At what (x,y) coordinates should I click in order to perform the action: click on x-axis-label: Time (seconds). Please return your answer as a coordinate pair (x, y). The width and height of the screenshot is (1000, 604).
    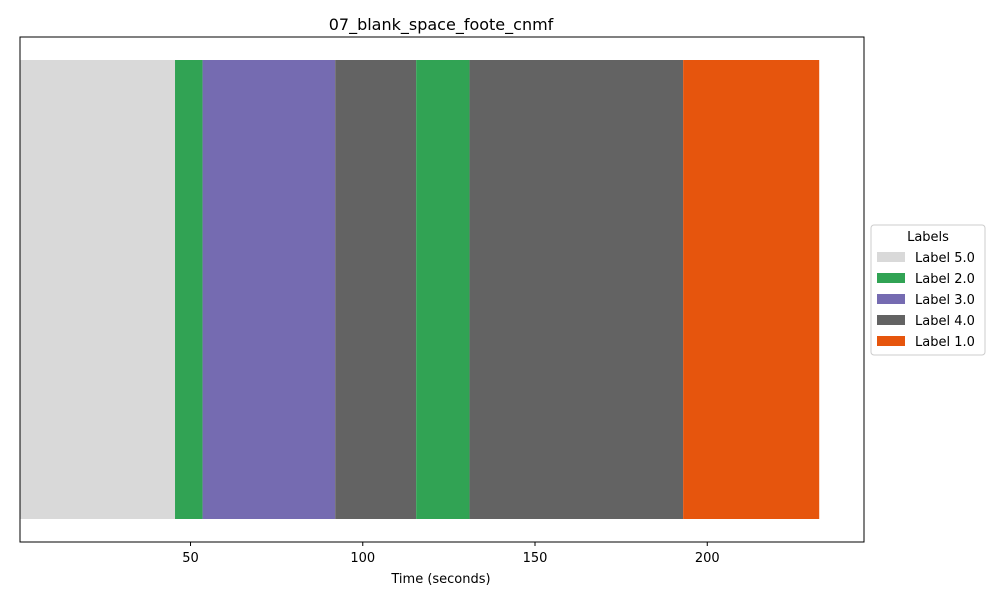
    Looking at the image, I should click on (440, 579).